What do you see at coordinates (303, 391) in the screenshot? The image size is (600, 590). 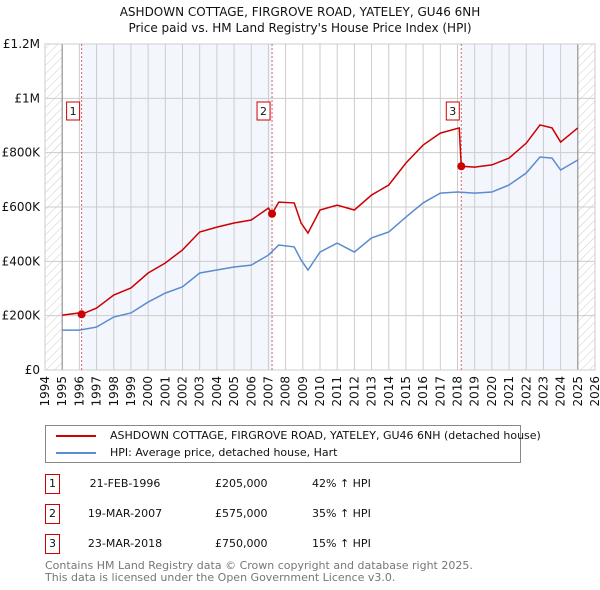 I see `x-tick-label: 2009` at bounding box center [303, 391].